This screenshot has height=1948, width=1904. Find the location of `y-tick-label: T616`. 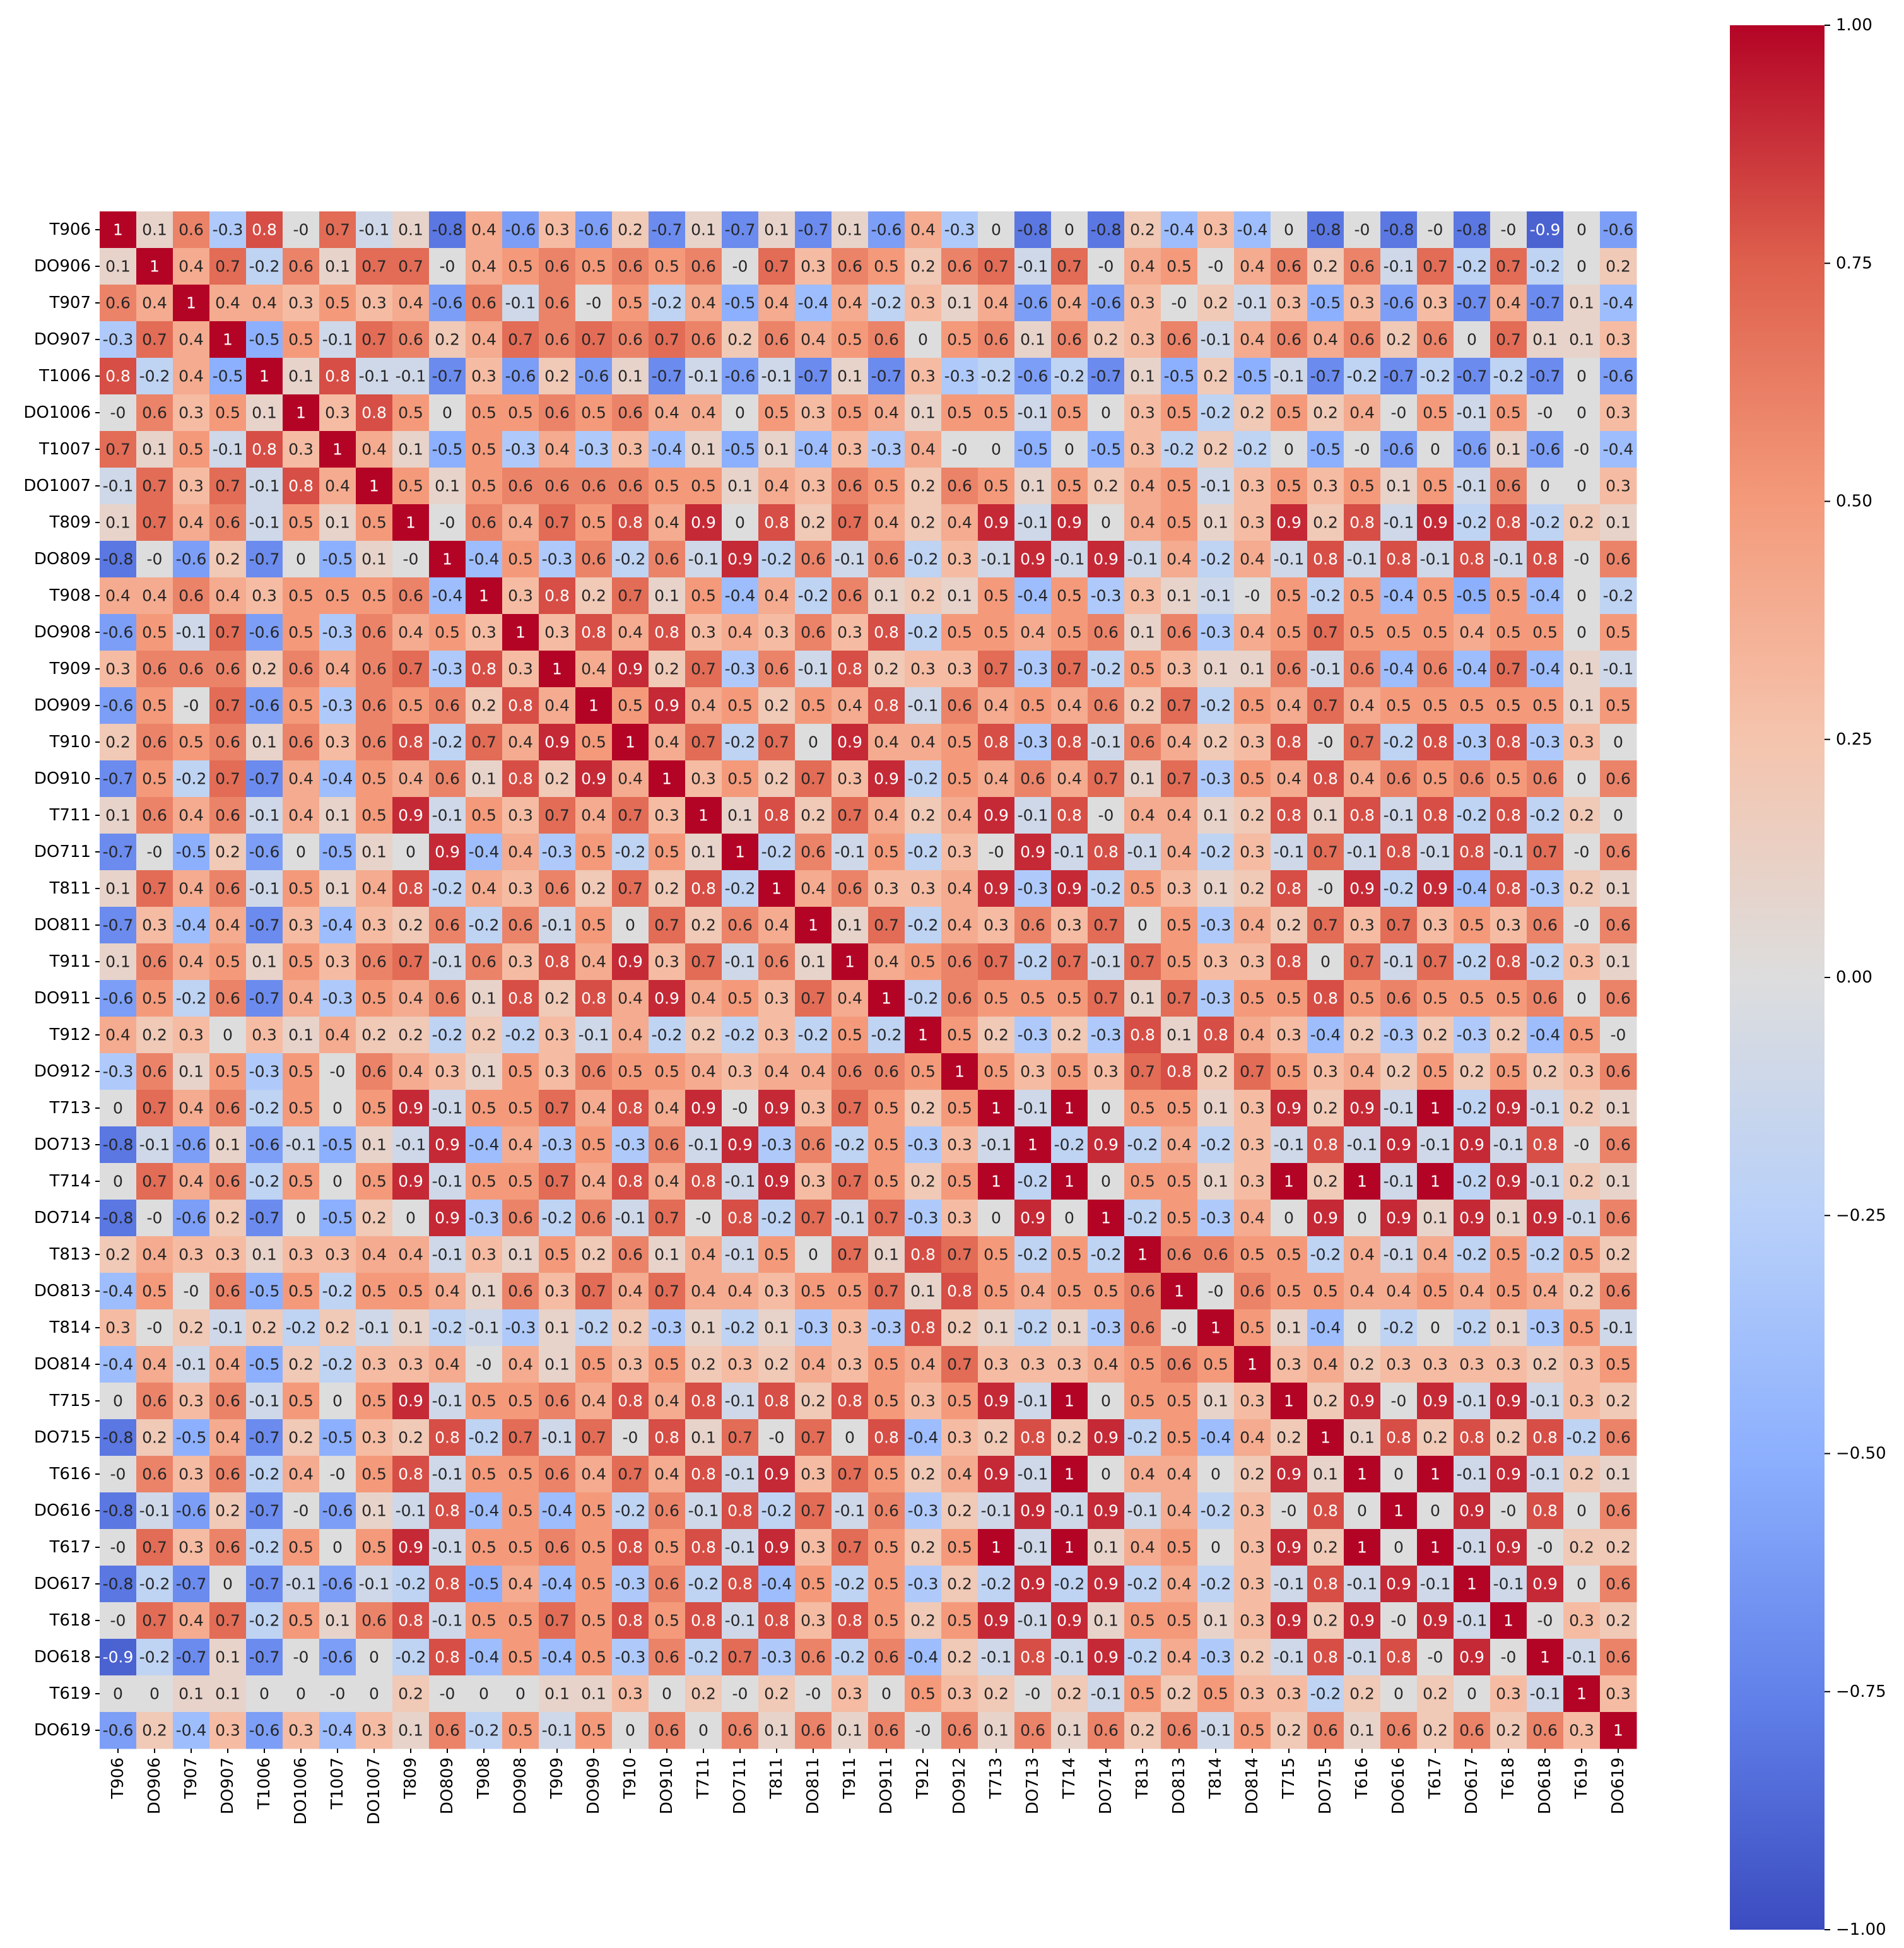

y-tick-label: T616 is located at coordinates (70, 1474).